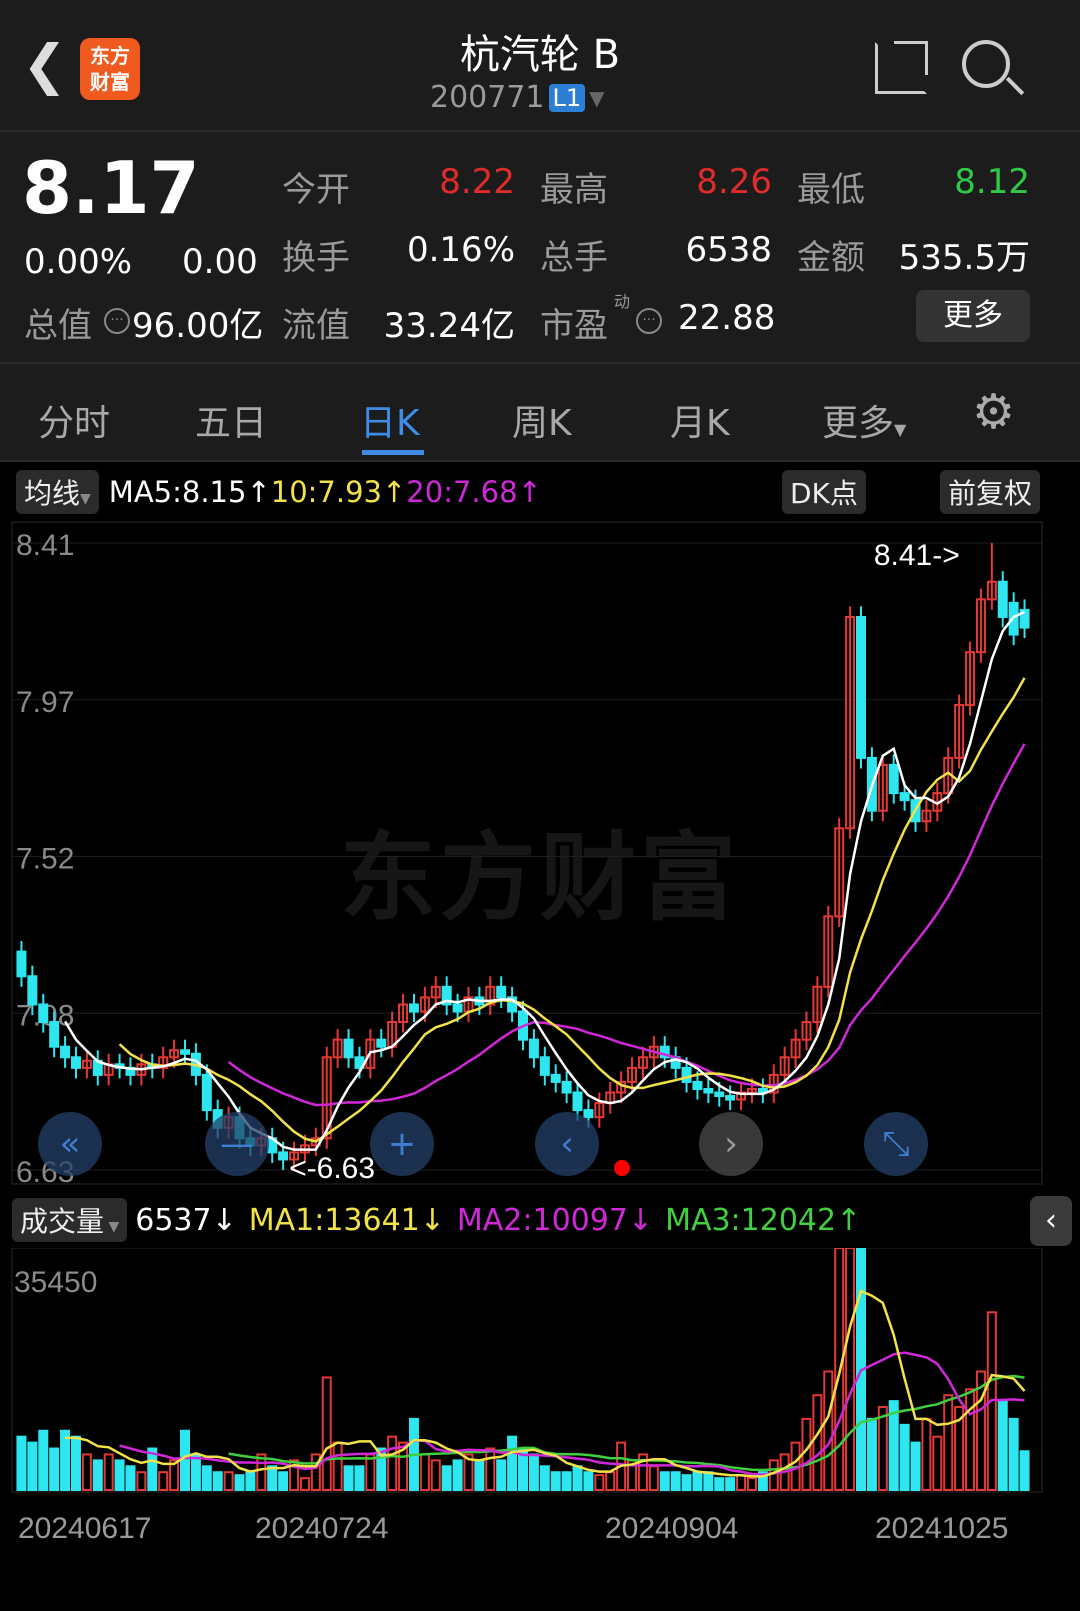  I want to click on stock-title: 杭汽轮 B, so click(540, 55).